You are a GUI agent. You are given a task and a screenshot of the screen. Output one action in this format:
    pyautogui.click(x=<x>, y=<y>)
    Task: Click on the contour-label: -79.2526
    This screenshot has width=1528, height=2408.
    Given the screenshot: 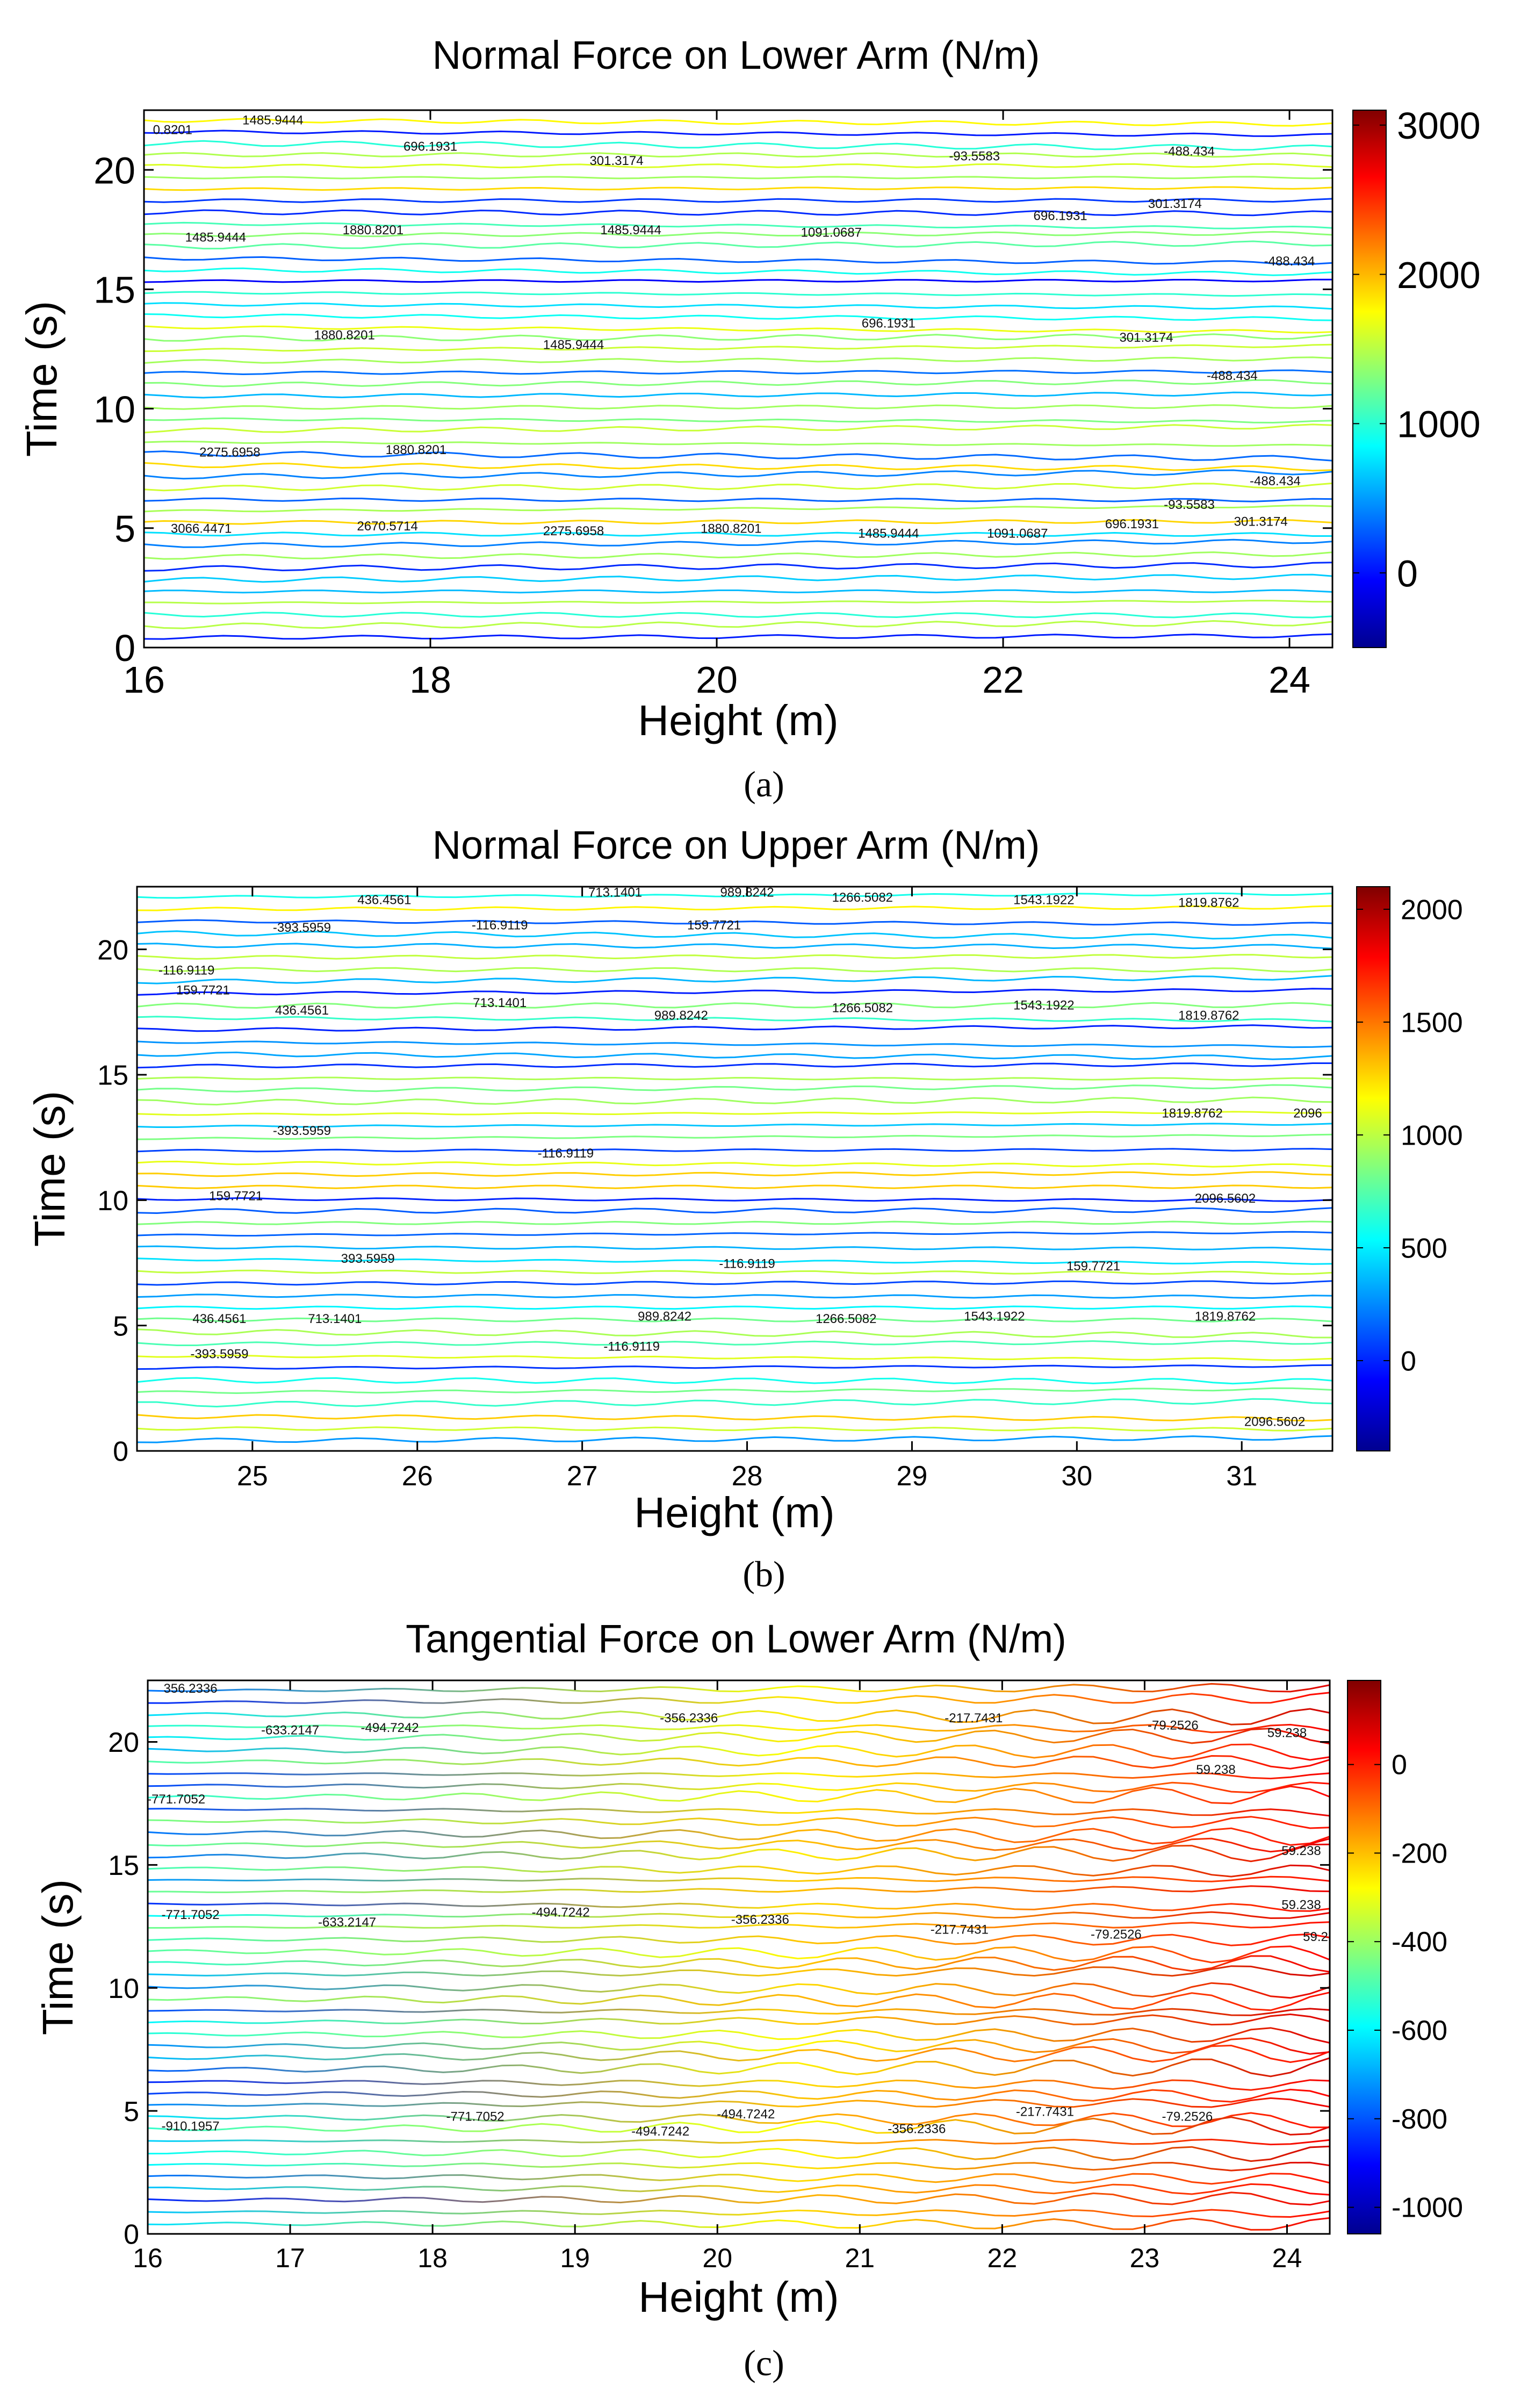 What is the action you would take?
    pyautogui.click(x=1173, y=1726)
    